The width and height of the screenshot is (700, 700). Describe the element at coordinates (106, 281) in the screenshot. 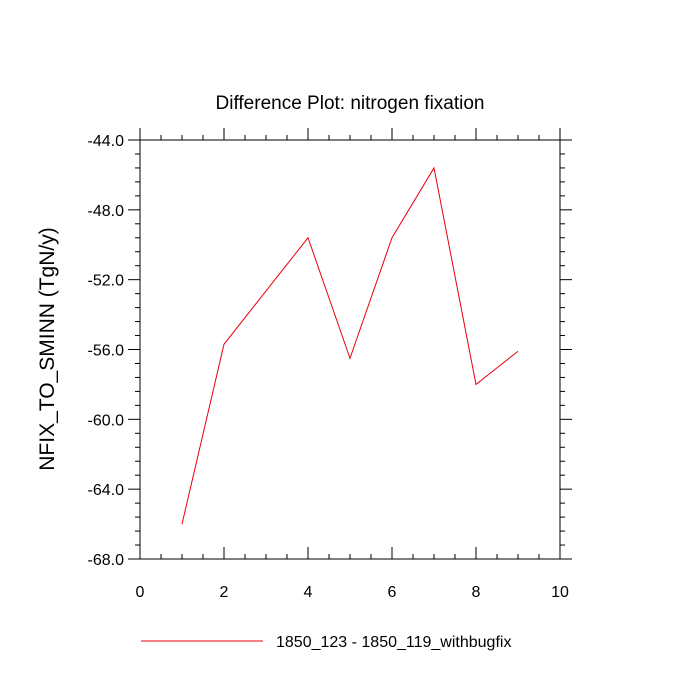

I see `y-tick-label: -52.0` at that location.